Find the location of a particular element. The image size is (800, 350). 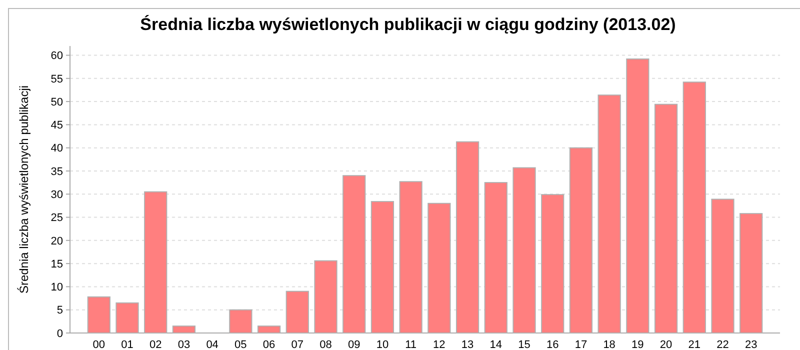

y-tick-label: 25 is located at coordinates (56, 218).